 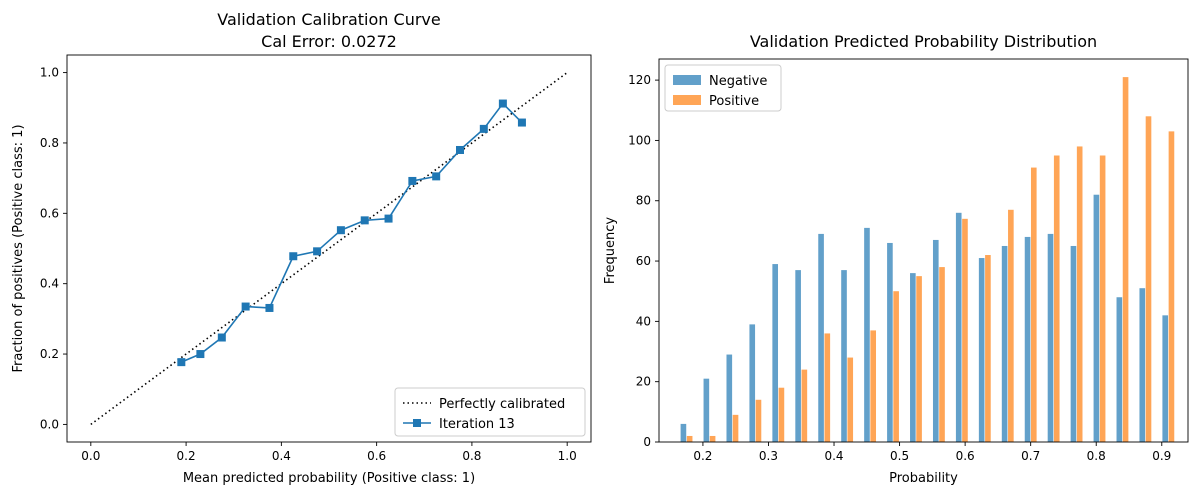 I want to click on distribution-x-tick-label: 0.5, so click(x=899, y=456).